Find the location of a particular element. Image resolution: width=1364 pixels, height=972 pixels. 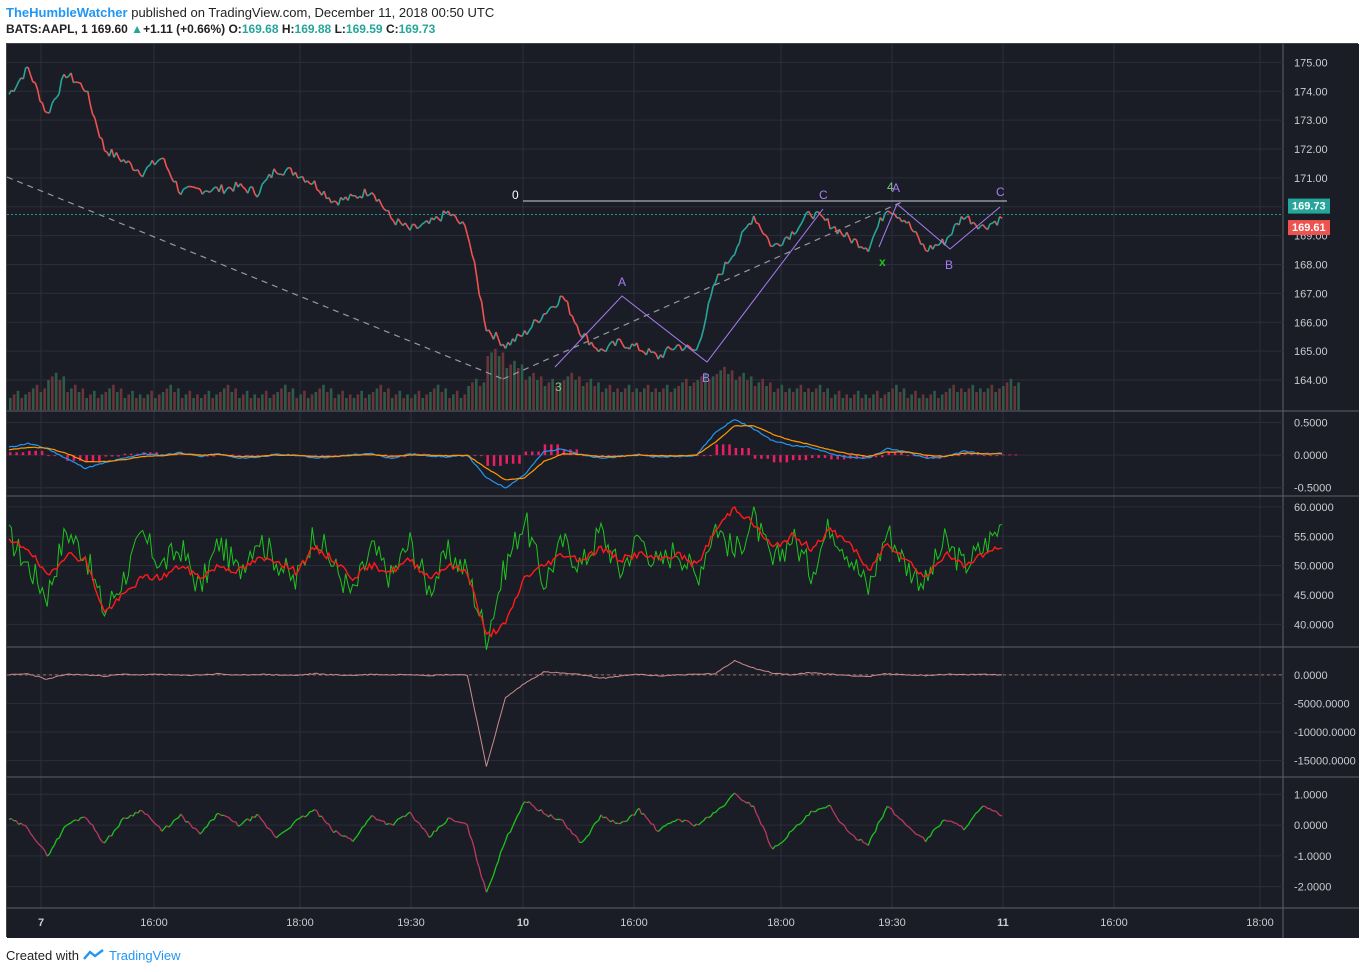

trend-line-dashed is located at coordinates (702, 290).